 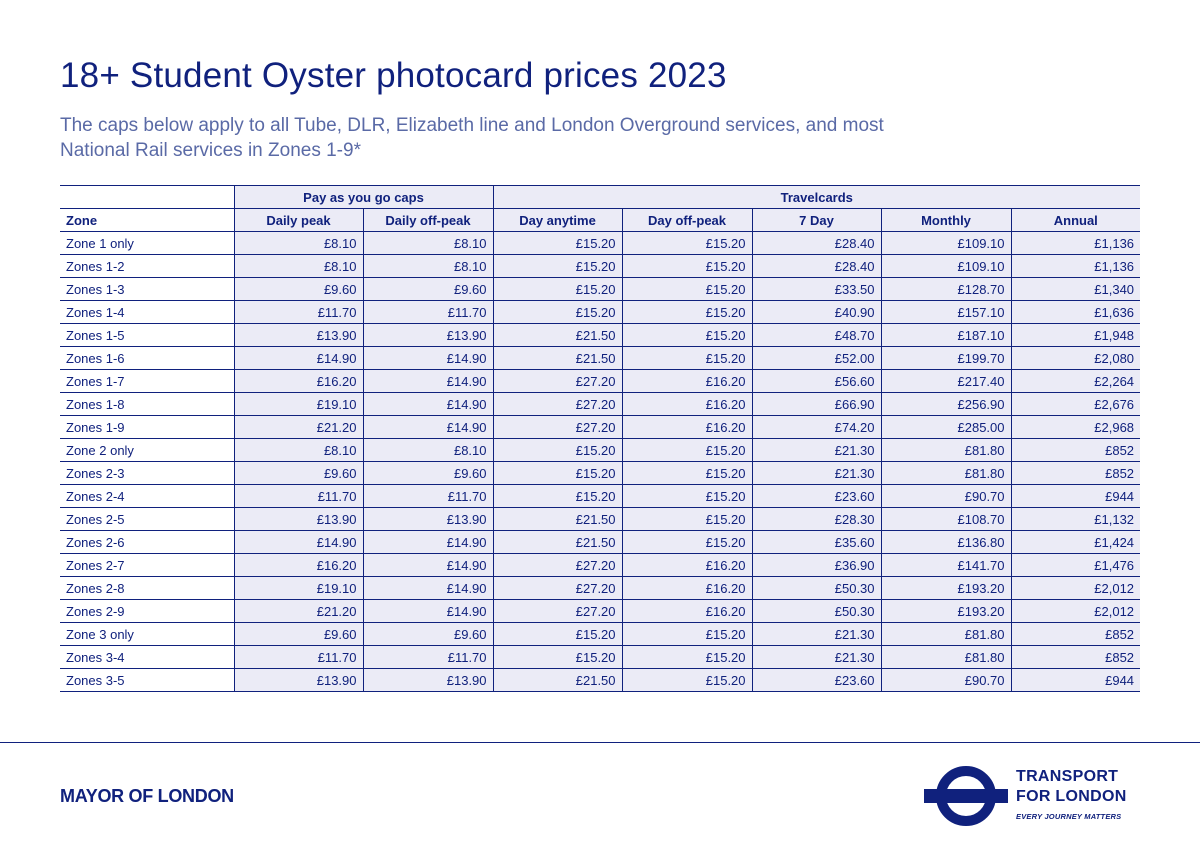 What do you see at coordinates (147, 473) in the screenshot?
I see `zone-cell: Zones 2-3` at bounding box center [147, 473].